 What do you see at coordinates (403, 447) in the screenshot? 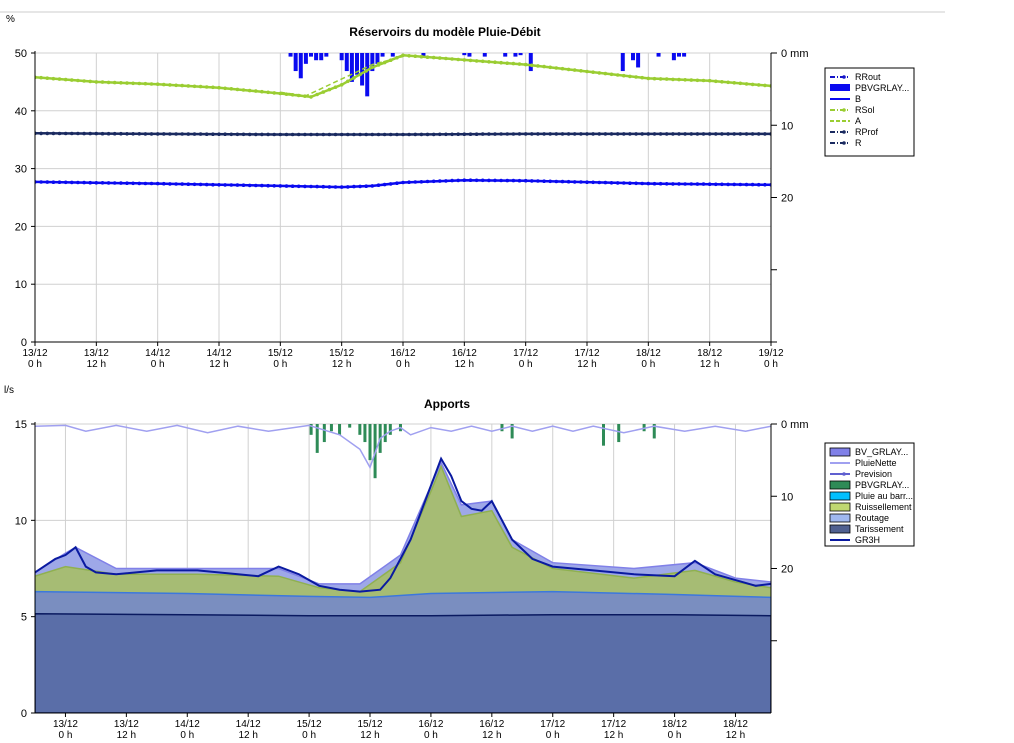
I see `line-pluienette` at bounding box center [403, 447].